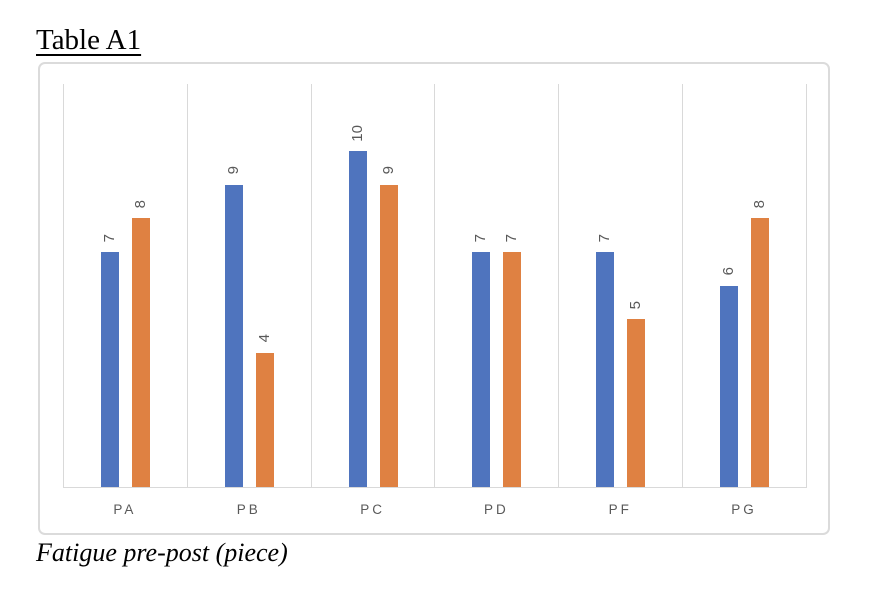  I want to click on data-label-post-pd: 7, so click(512, 237).